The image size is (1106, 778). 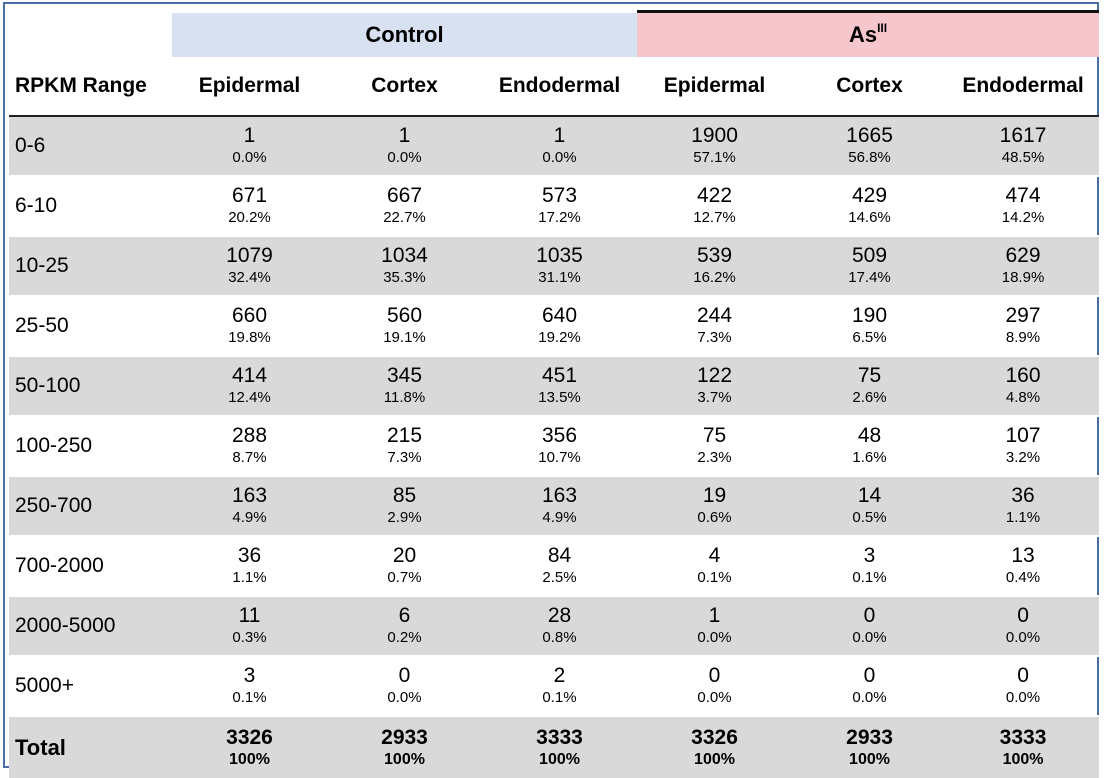 What do you see at coordinates (870, 326) in the screenshot?
I see `table-cell-as-cortex: 190 6.5%` at bounding box center [870, 326].